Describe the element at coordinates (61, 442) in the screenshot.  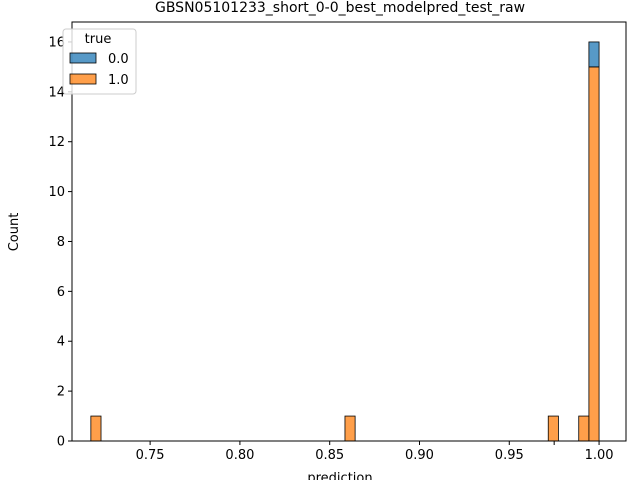
I see `y-tick-label: 0` at that location.